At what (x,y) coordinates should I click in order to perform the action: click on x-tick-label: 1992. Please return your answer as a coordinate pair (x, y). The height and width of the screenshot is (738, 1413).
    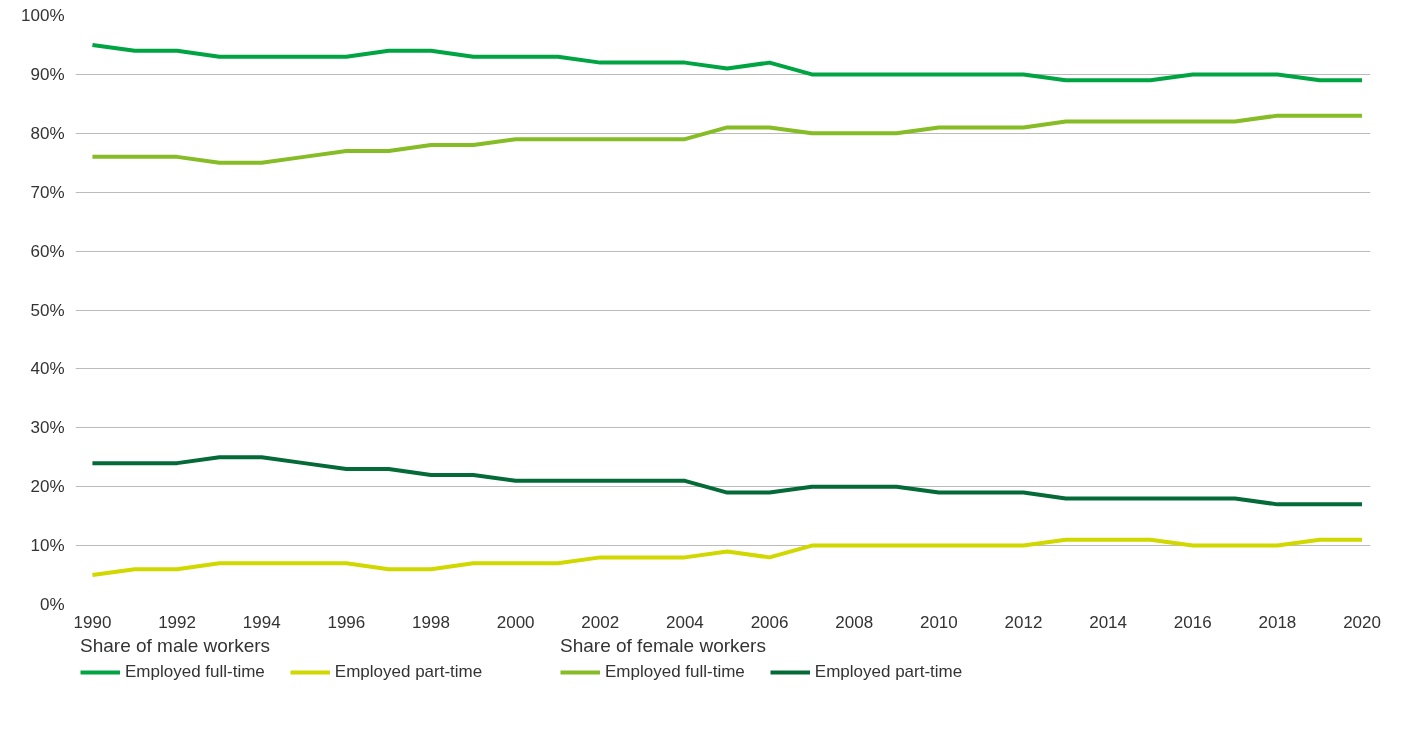
    Looking at the image, I should click on (177, 622).